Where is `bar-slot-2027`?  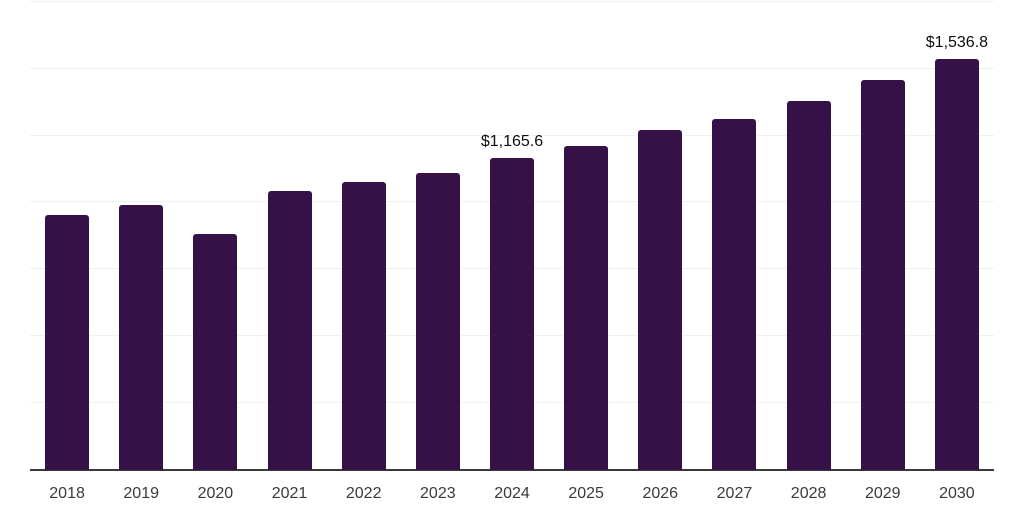
bar-slot-2027 is located at coordinates (734, 236).